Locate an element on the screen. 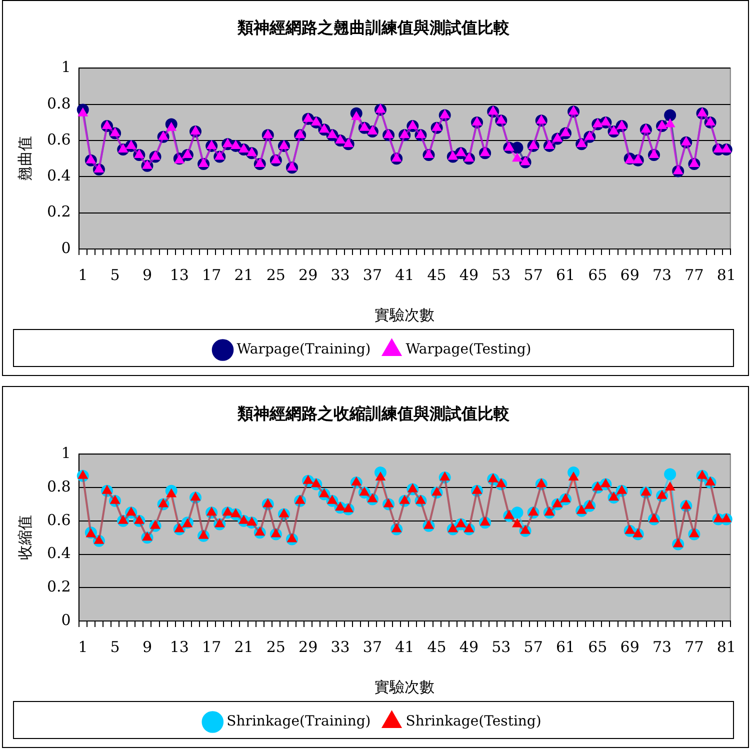 The width and height of the screenshot is (751, 755). y-axis-title: 收縮值 is located at coordinates (25, 537).